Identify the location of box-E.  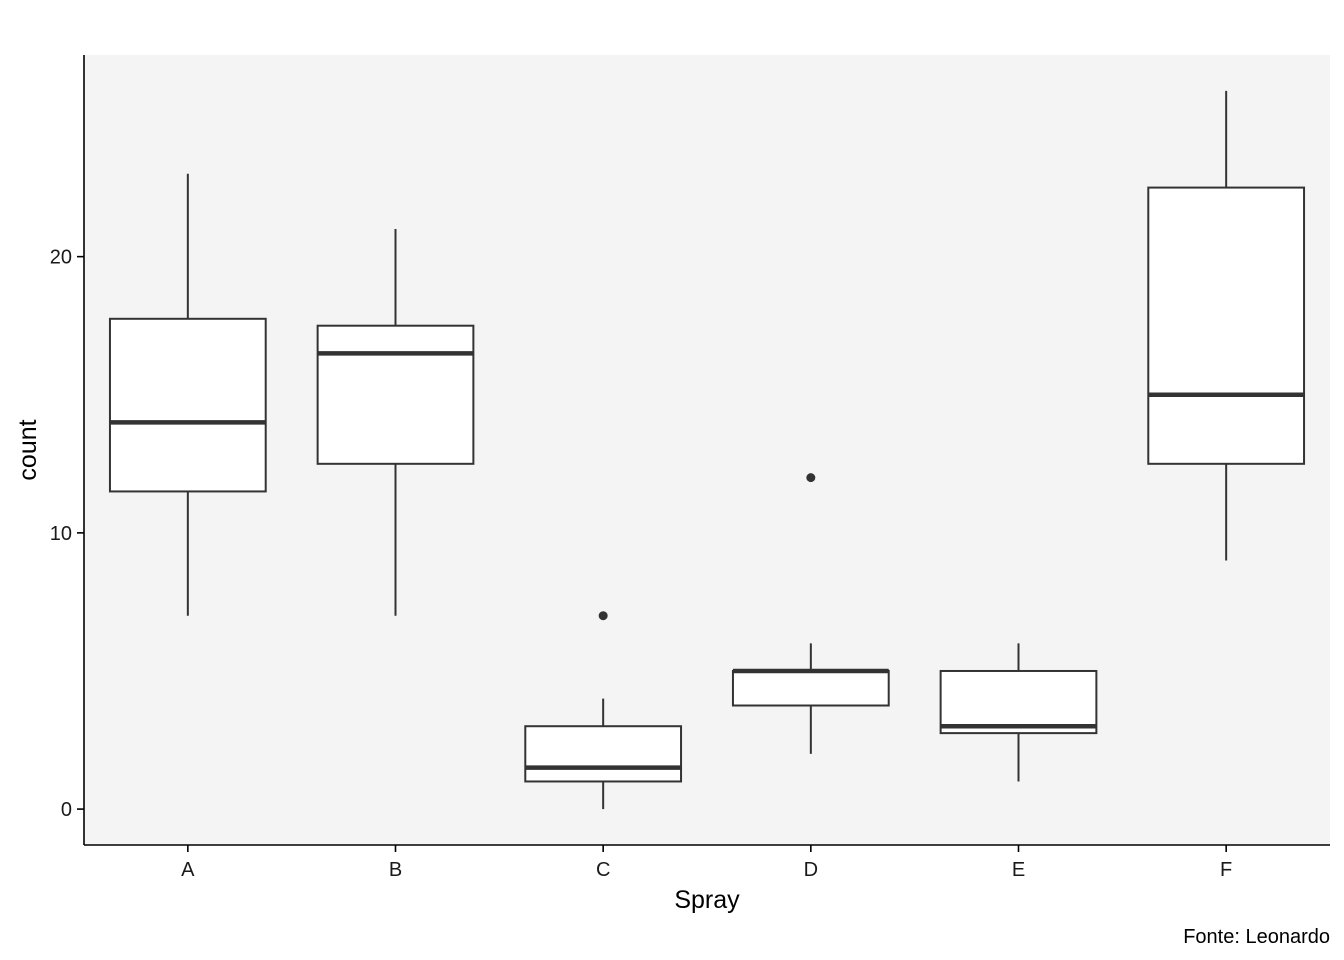
(1018, 712).